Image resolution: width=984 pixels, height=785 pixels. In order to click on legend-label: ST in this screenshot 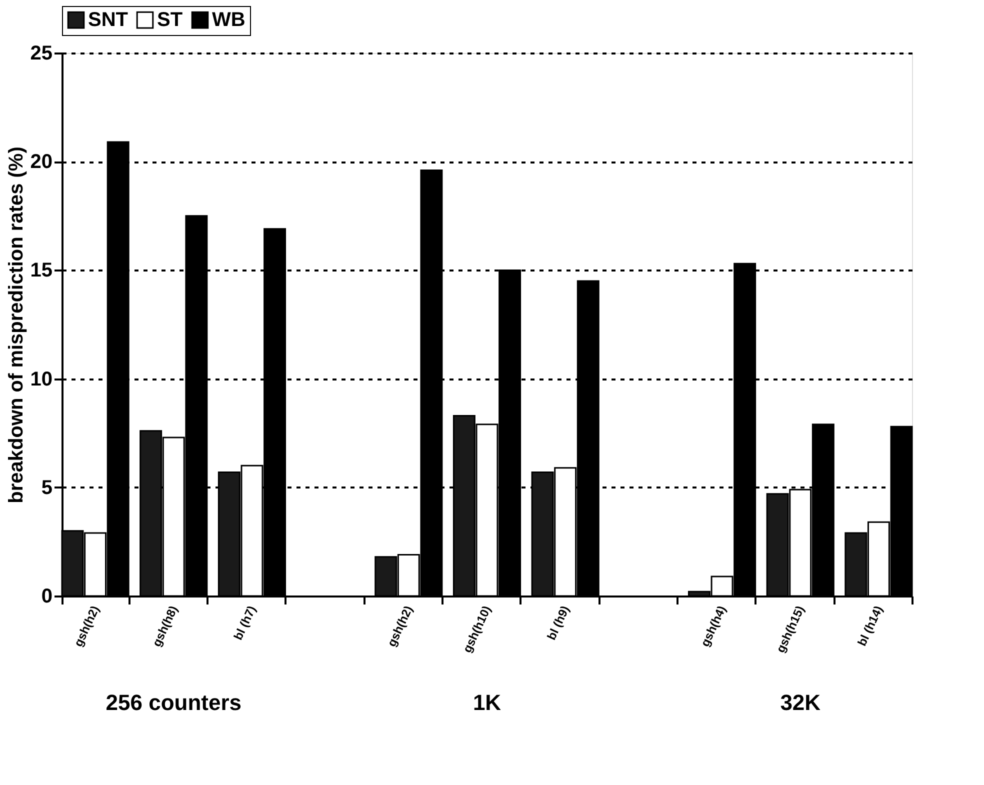, I will do `click(170, 20)`.